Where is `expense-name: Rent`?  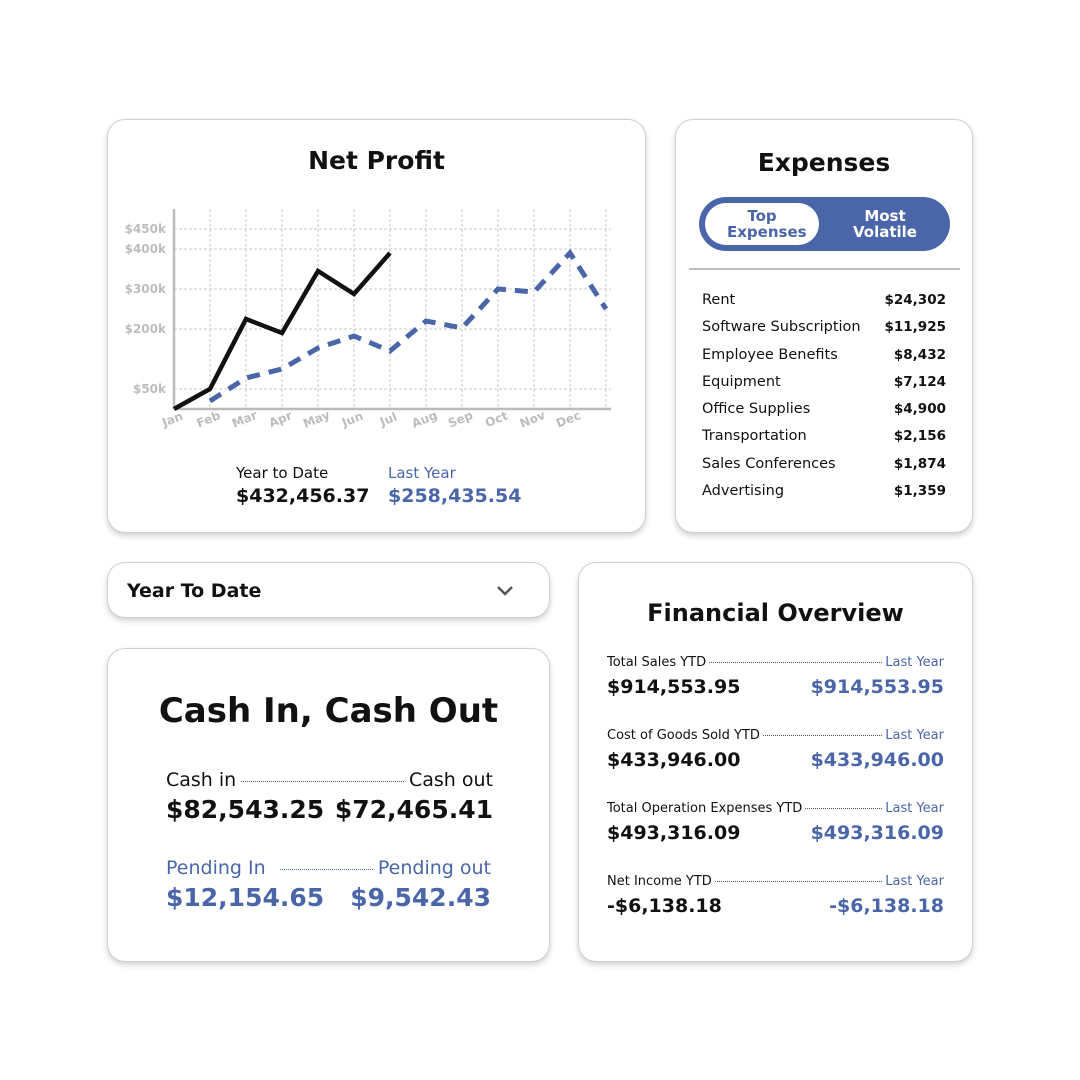
expense-name: Rent is located at coordinates (719, 300).